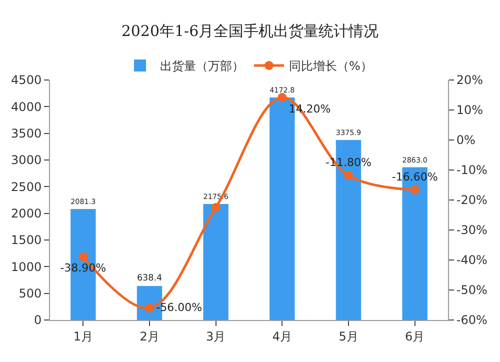  Describe the element at coordinates (149, 279) in the screenshot. I see `data-label: 638.4` at that location.